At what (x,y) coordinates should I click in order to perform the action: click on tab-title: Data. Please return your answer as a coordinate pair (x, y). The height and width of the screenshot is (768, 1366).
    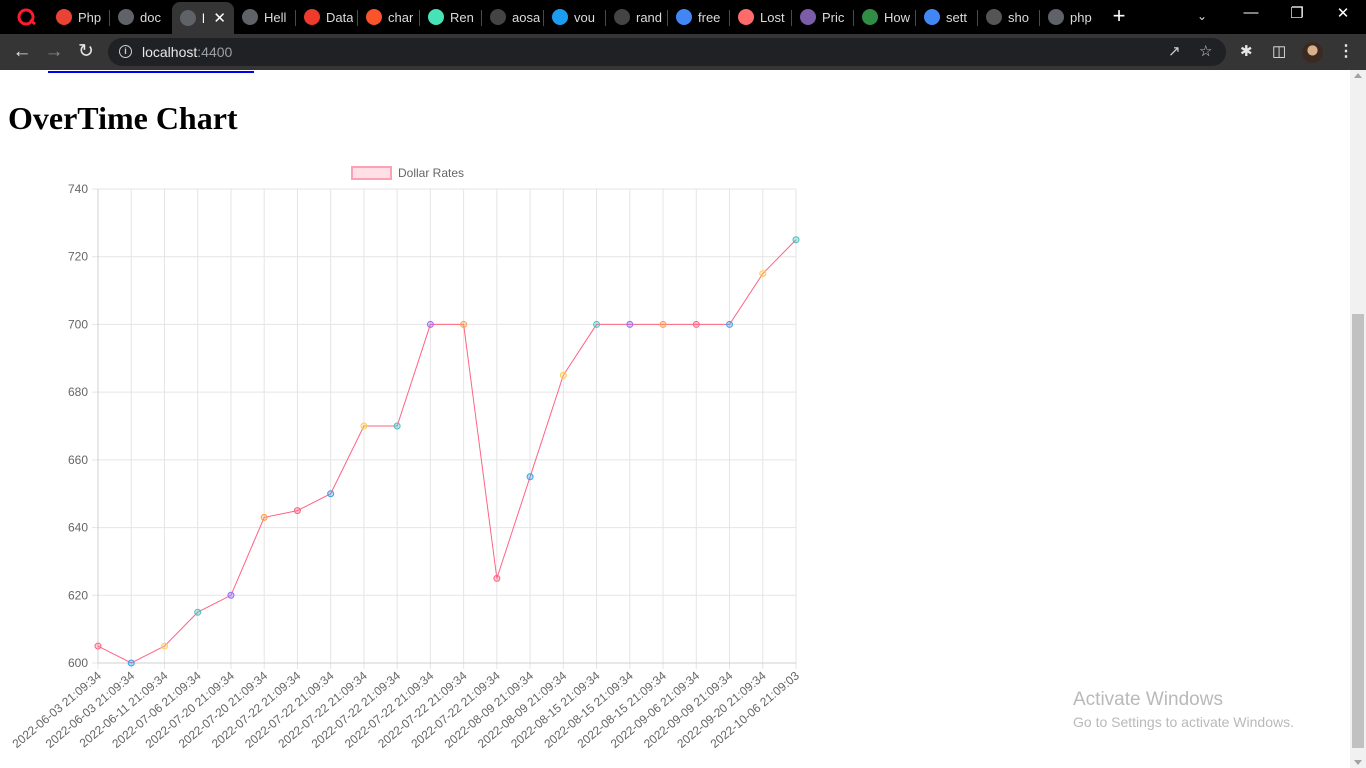
    Looking at the image, I should click on (340, 17).